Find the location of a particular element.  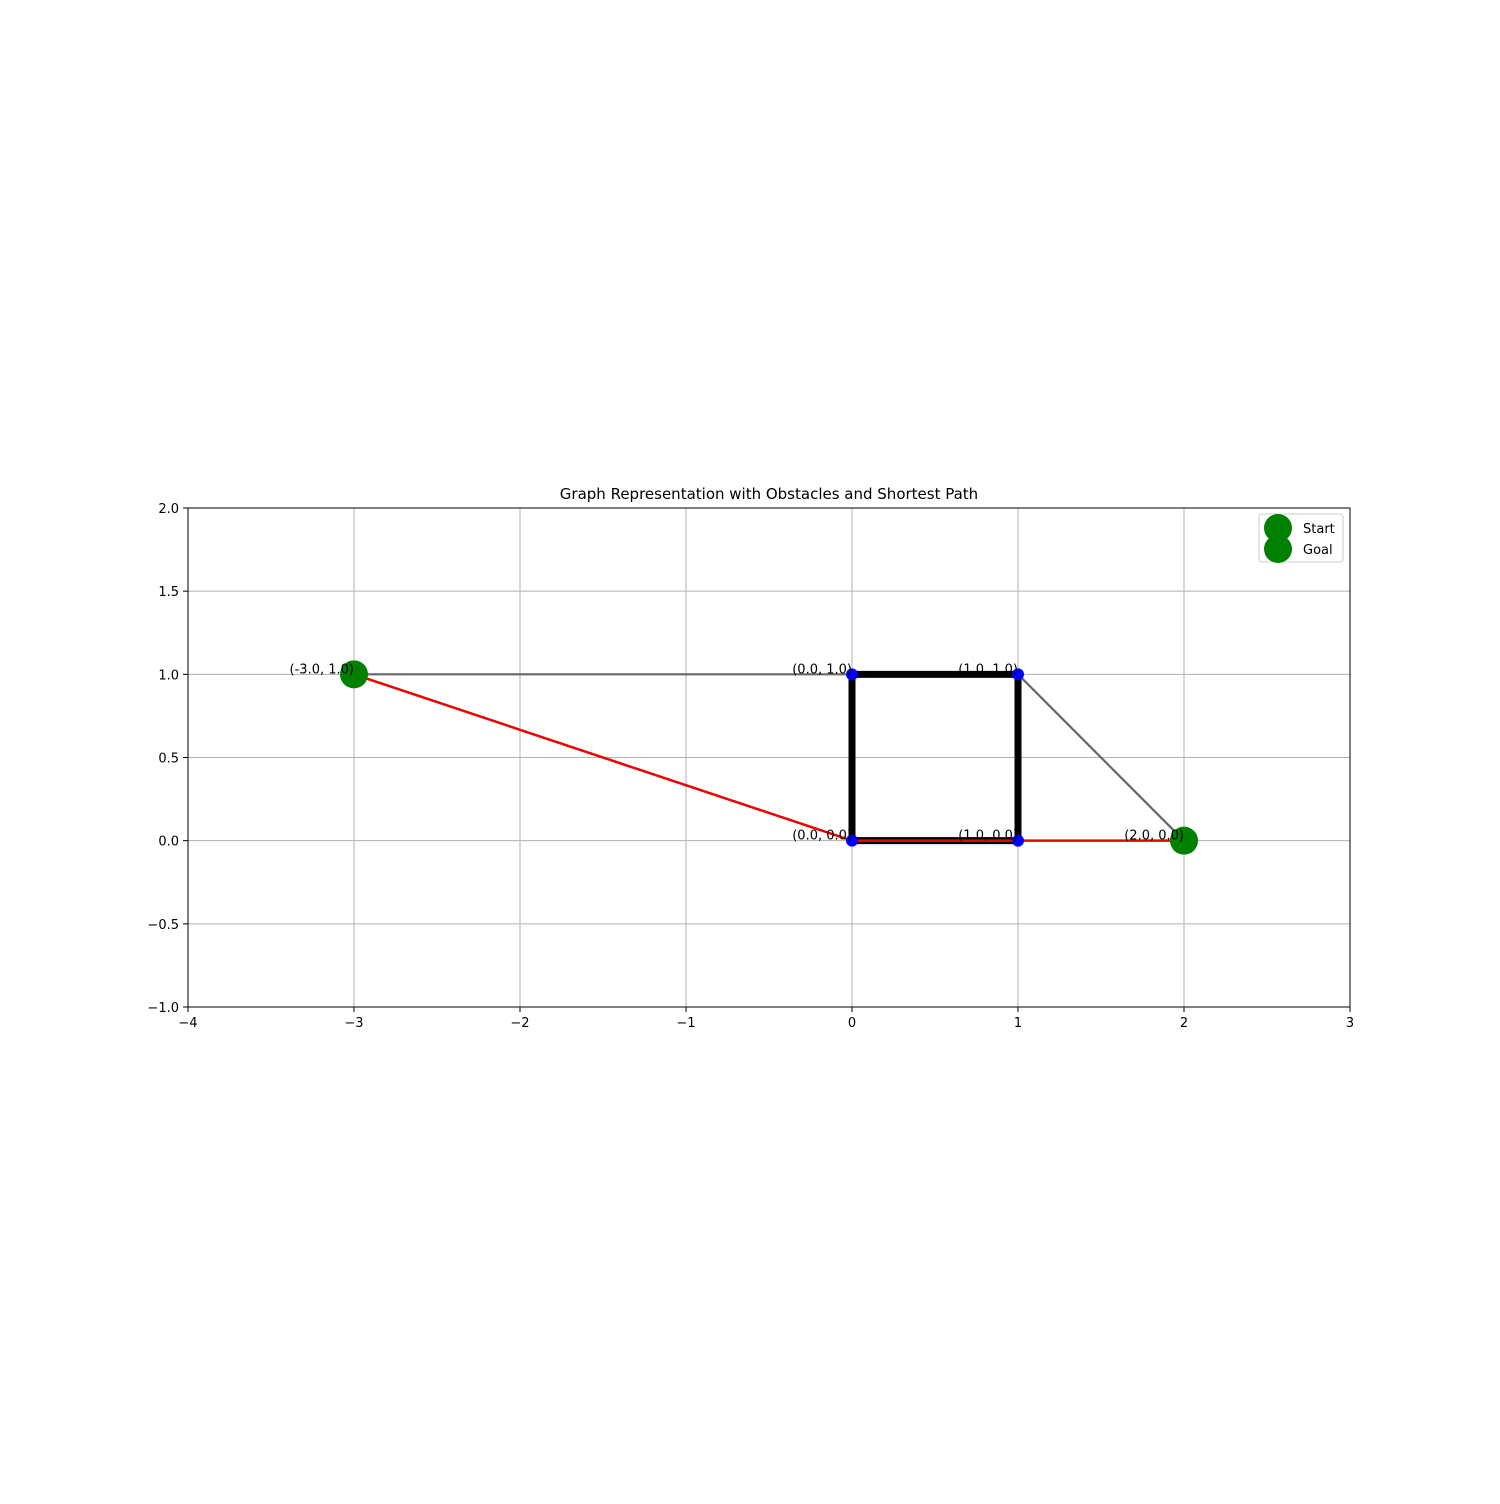

shortest-path-line is located at coordinates (768, 757).